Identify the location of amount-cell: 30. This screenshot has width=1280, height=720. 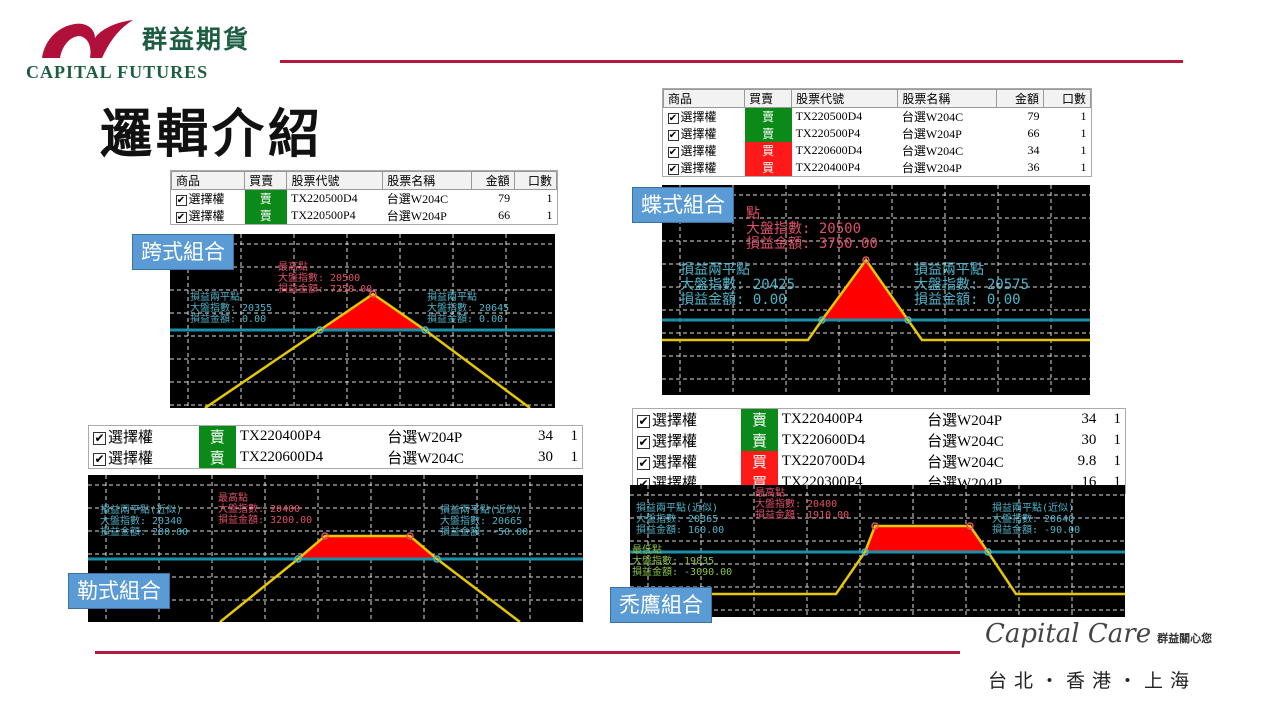
(545, 457).